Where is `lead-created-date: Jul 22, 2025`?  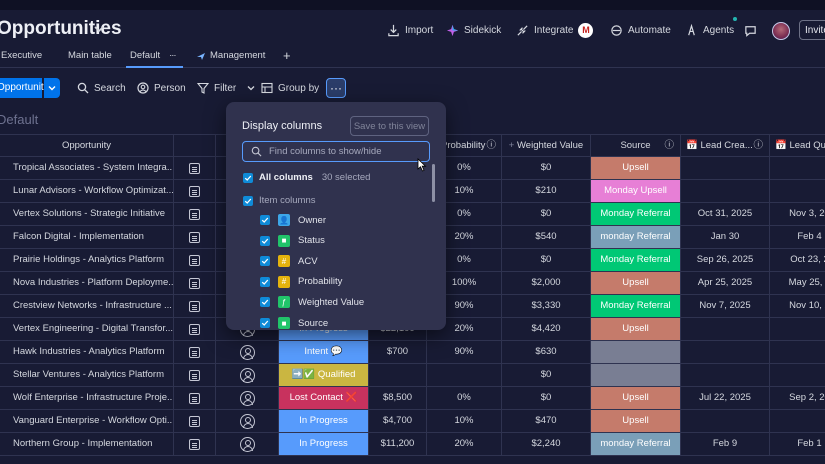 lead-created-date: Jul 22, 2025 is located at coordinates (725, 398).